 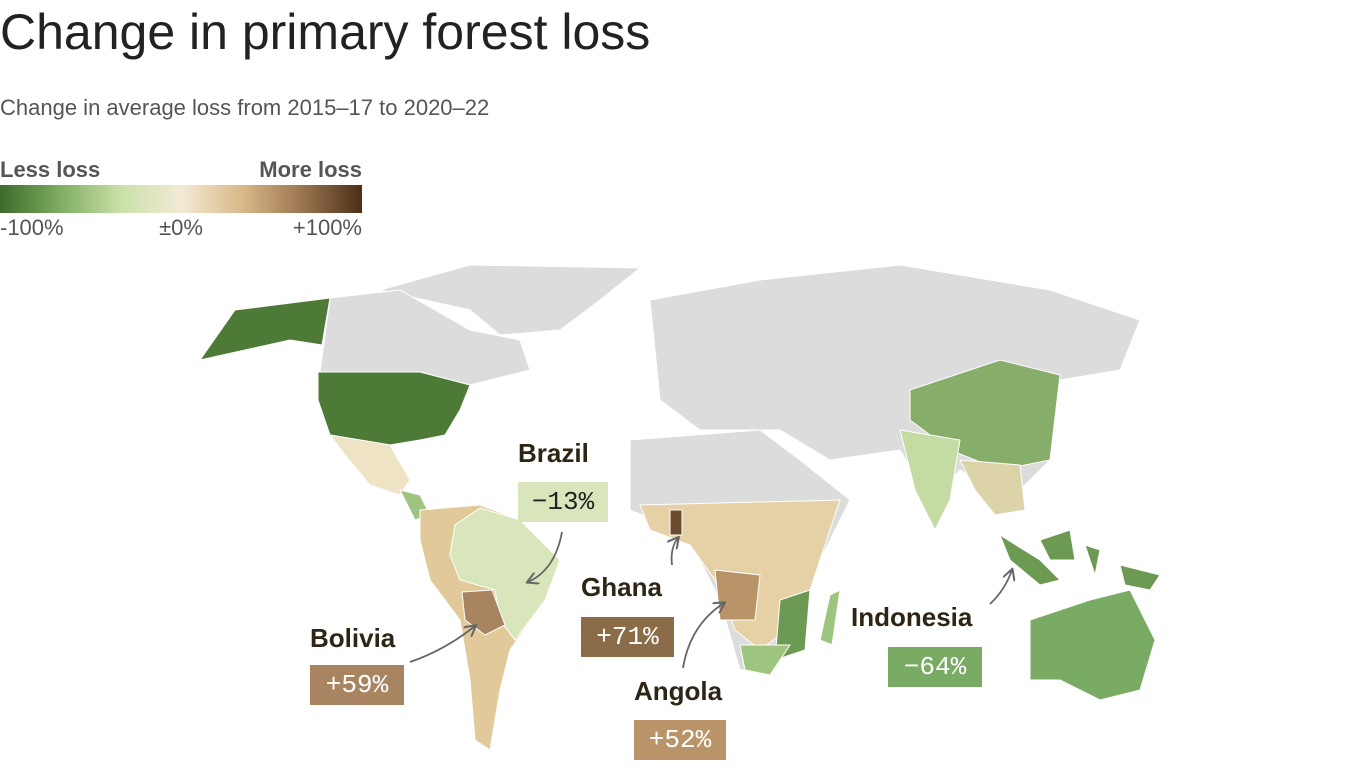 I want to click on bolivia, so click(x=483, y=612).